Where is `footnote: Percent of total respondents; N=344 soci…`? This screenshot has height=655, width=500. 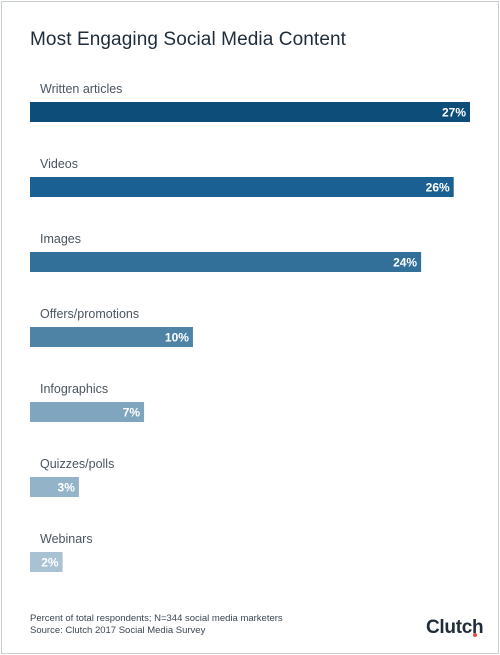 footnote: Percent of total respondents; N=344 soci… is located at coordinates (156, 618).